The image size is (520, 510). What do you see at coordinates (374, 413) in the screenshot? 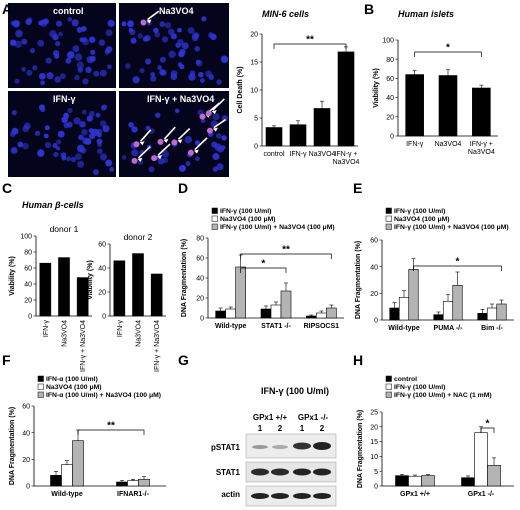
I see `y-tick-label: 25` at bounding box center [374, 413].